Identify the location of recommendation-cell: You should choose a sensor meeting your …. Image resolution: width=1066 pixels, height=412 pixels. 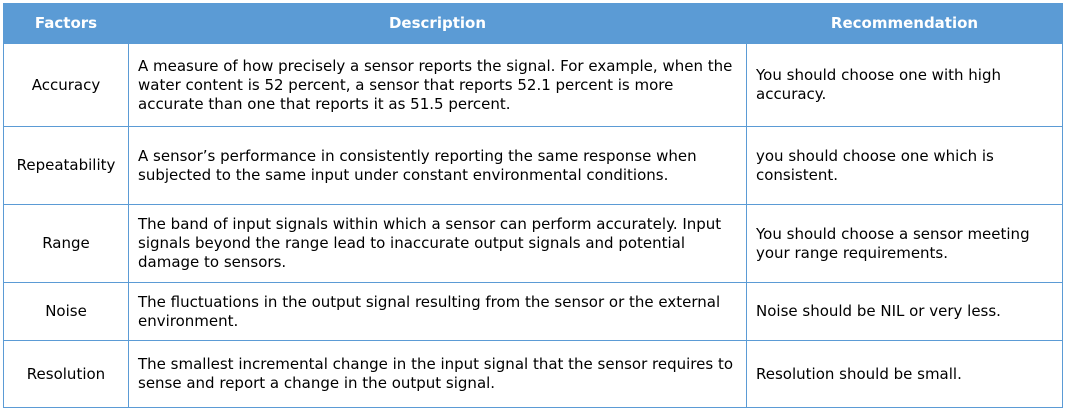
(904, 243).